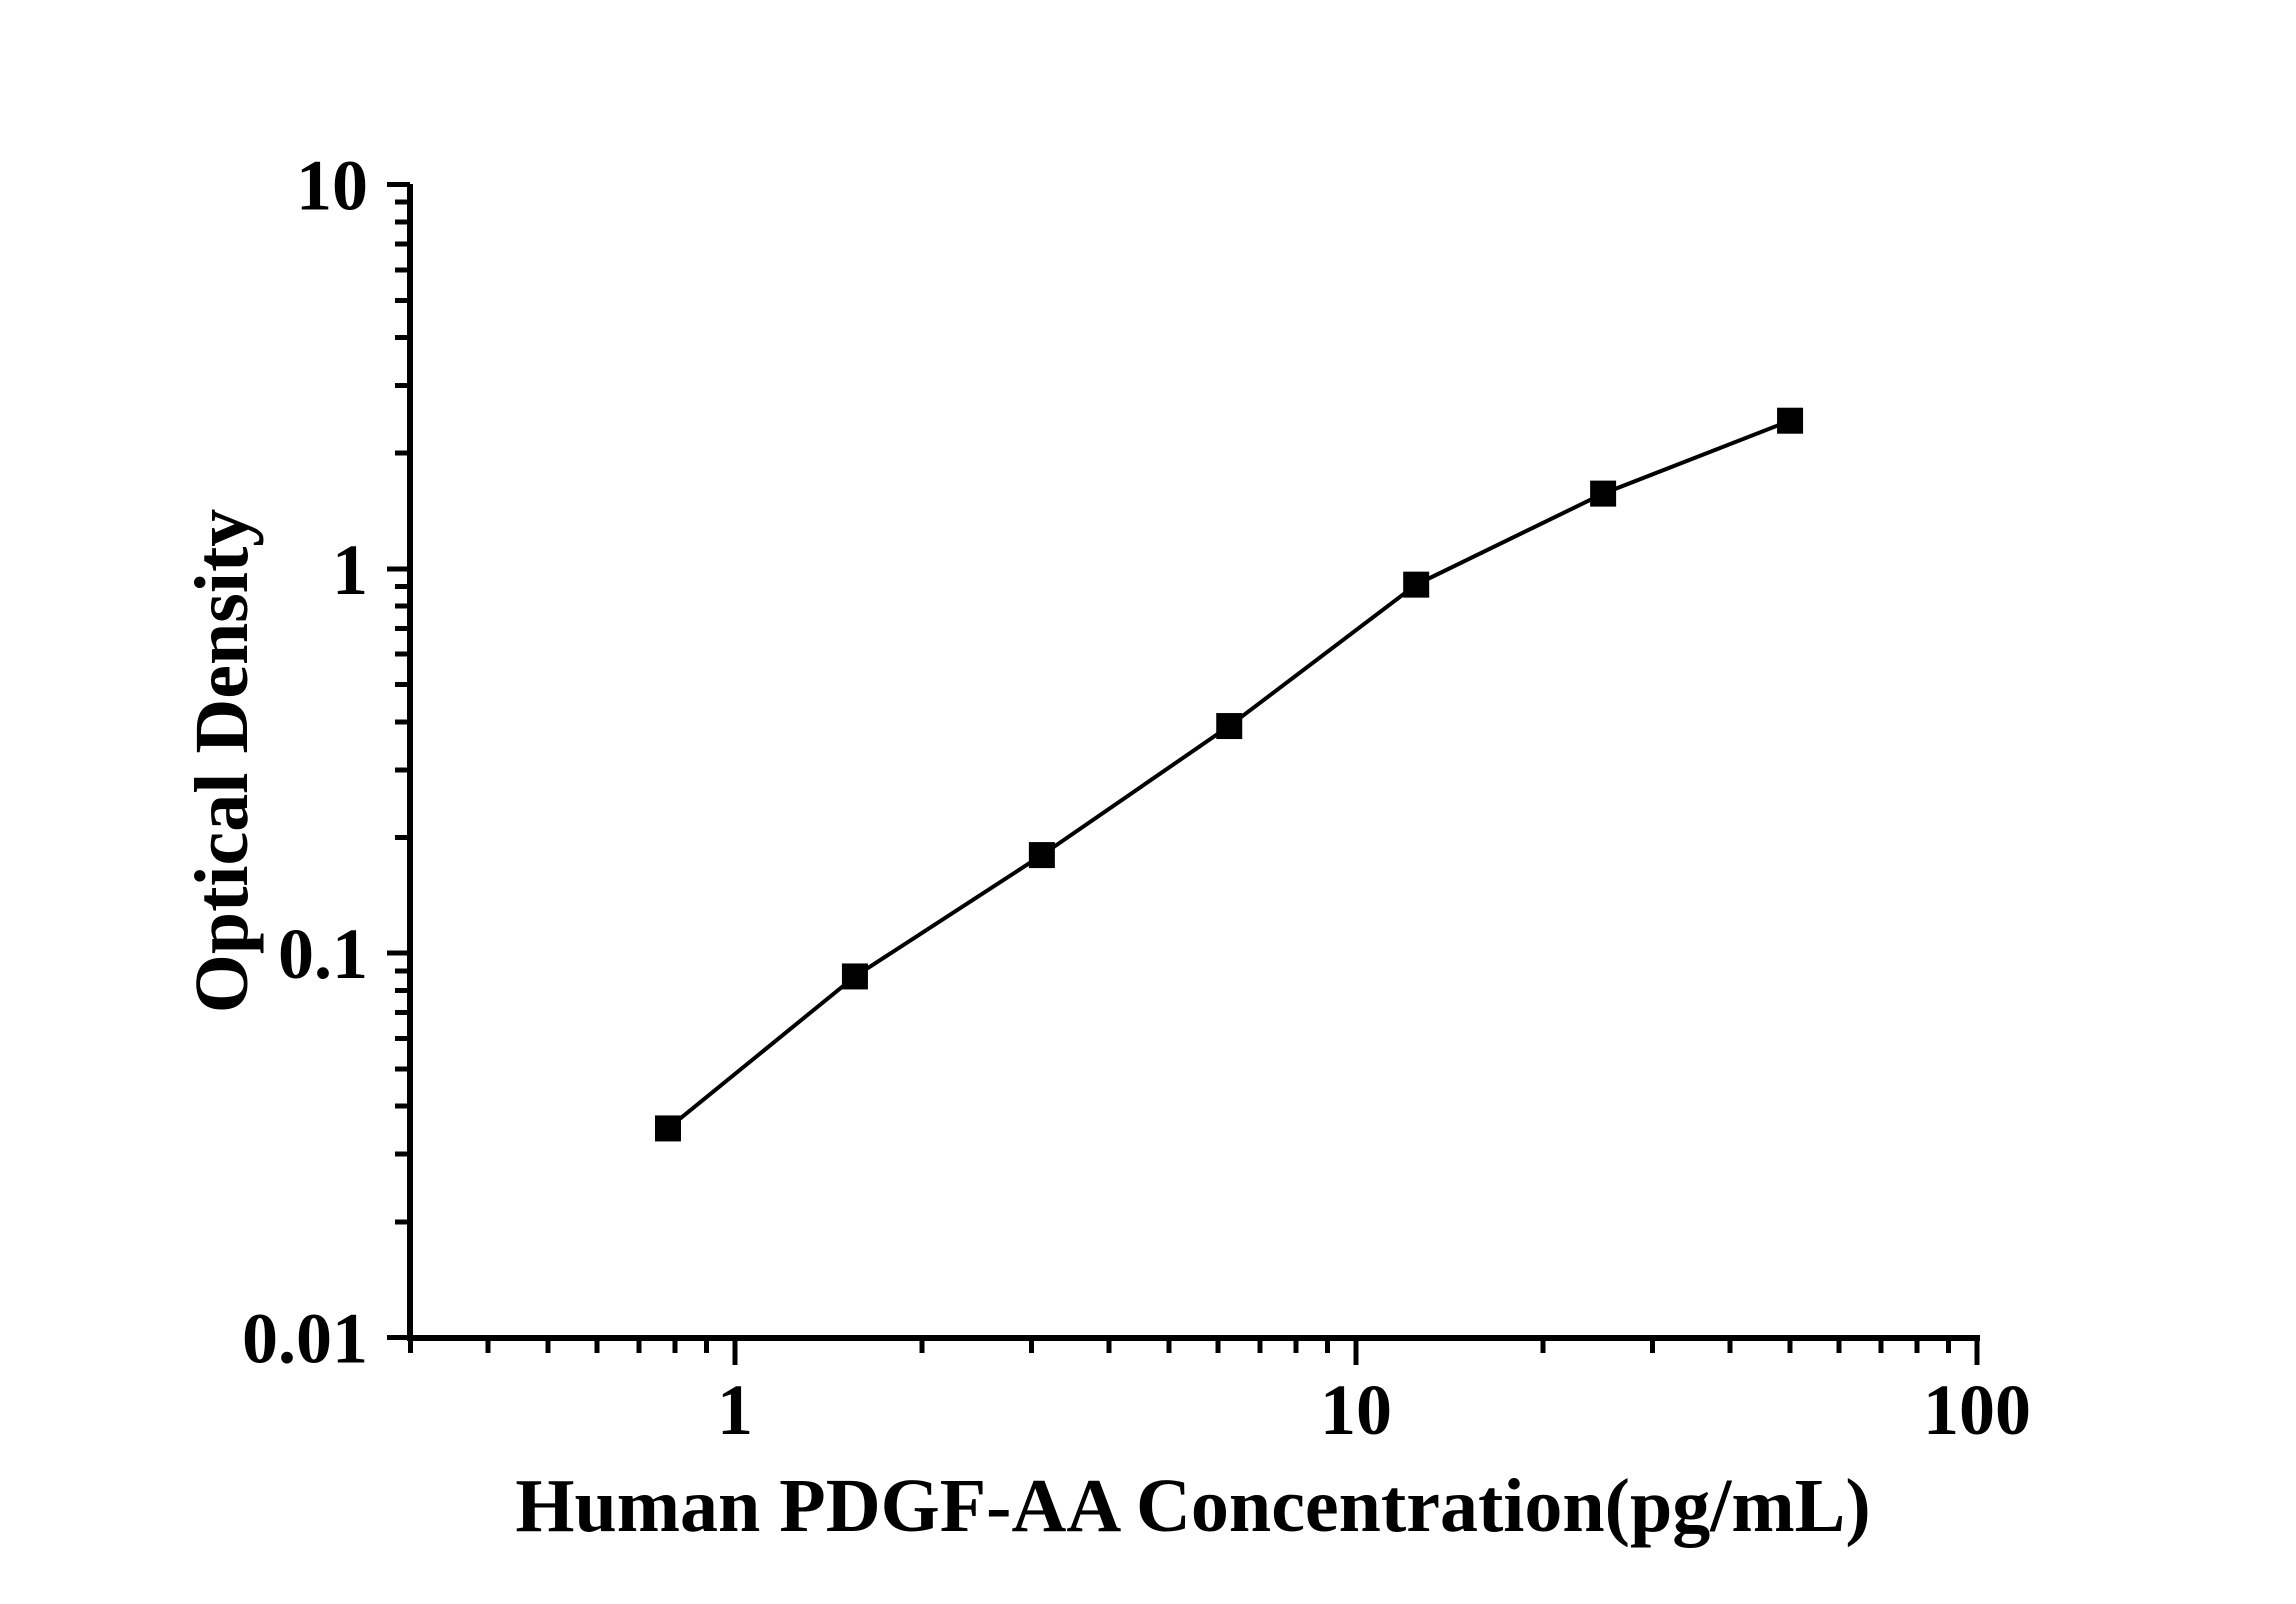 The height and width of the screenshot is (1604, 2296). What do you see at coordinates (350, 570) in the screenshot?
I see `y-axis-tick-label: 1` at bounding box center [350, 570].